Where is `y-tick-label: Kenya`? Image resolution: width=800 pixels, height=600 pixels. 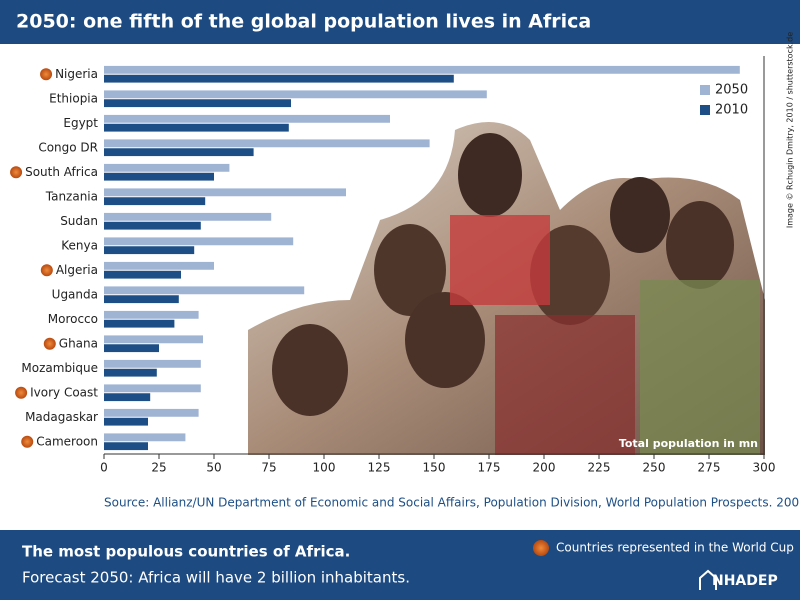 y-tick-label: Kenya is located at coordinates (79, 245).